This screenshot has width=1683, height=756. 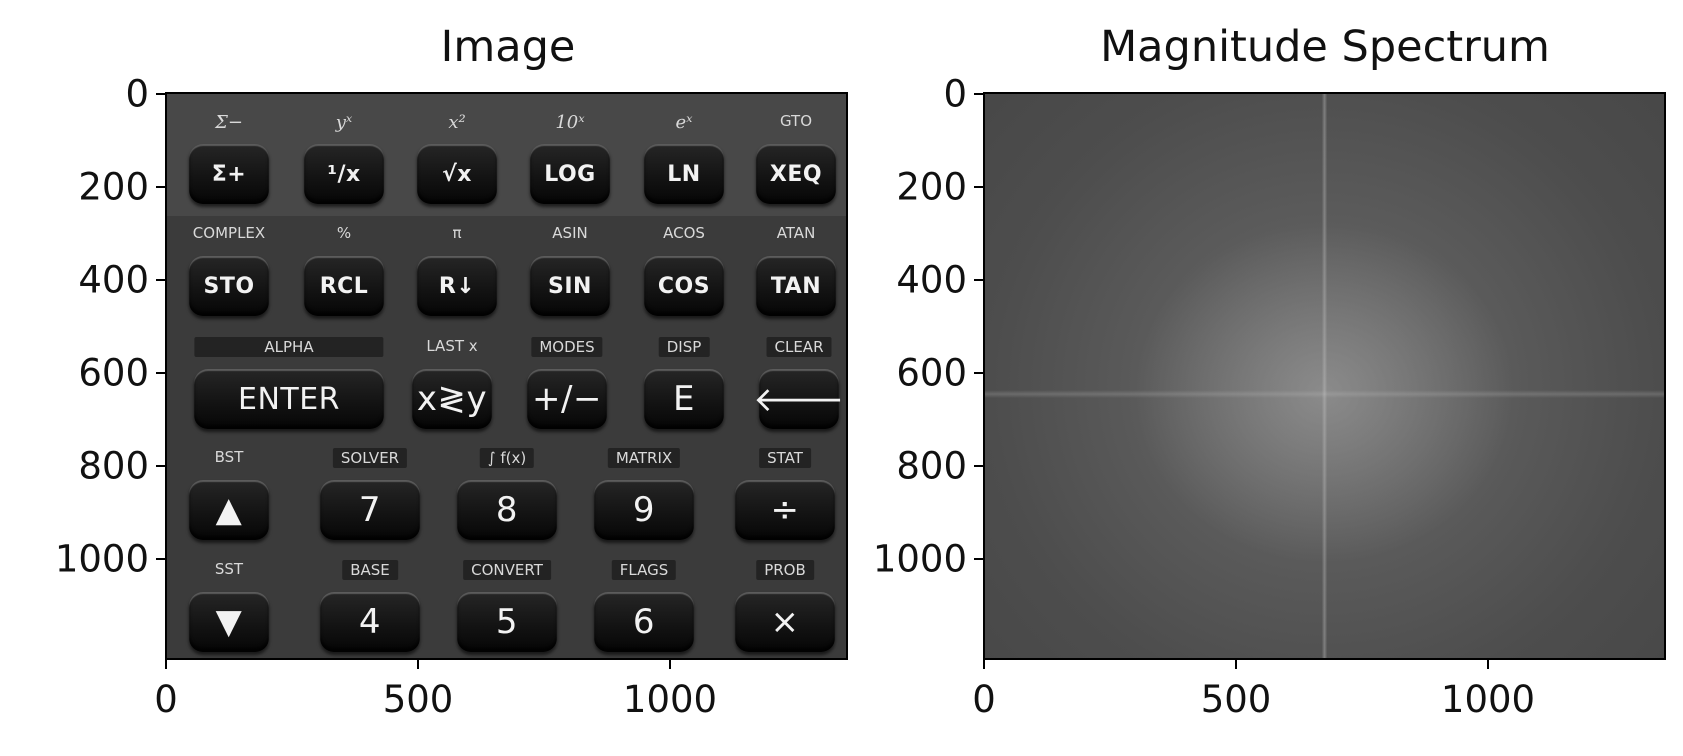 What do you see at coordinates (1325, 47) in the screenshot?
I see `spectrum-panel-title: Magnitude Spectrum` at bounding box center [1325, 47].